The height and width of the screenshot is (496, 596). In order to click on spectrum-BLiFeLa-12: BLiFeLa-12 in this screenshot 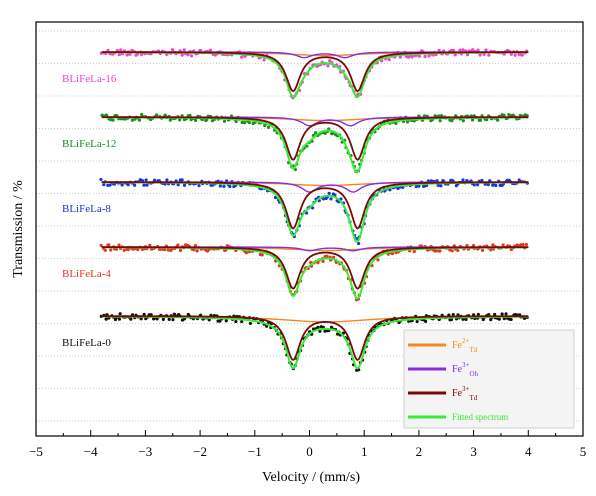, I will do `click(295, 143)`.